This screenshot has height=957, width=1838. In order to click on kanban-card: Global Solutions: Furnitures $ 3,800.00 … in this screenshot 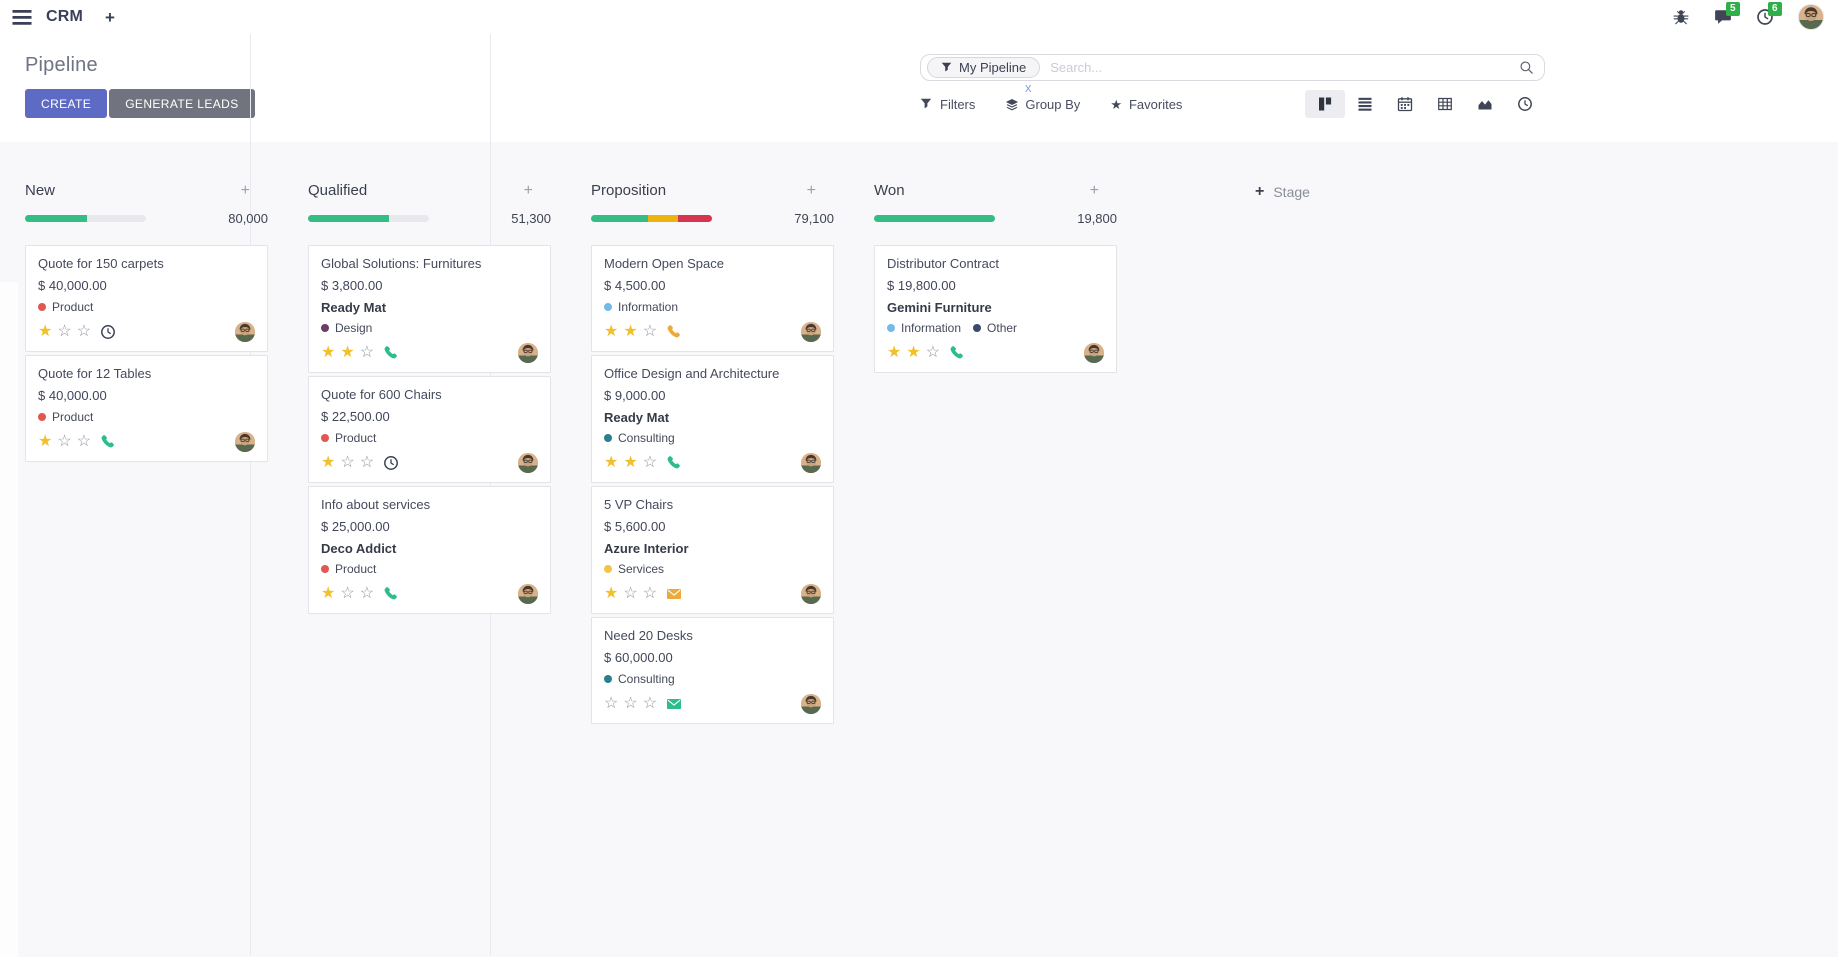, I will do `click(429, 309)`.